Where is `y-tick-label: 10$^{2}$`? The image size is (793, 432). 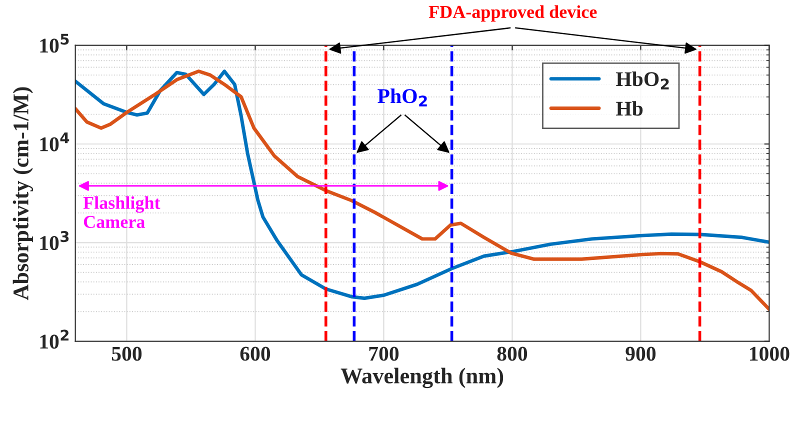 y-tick-label: 10$^{2}$ is located at coordinates (54, 339).